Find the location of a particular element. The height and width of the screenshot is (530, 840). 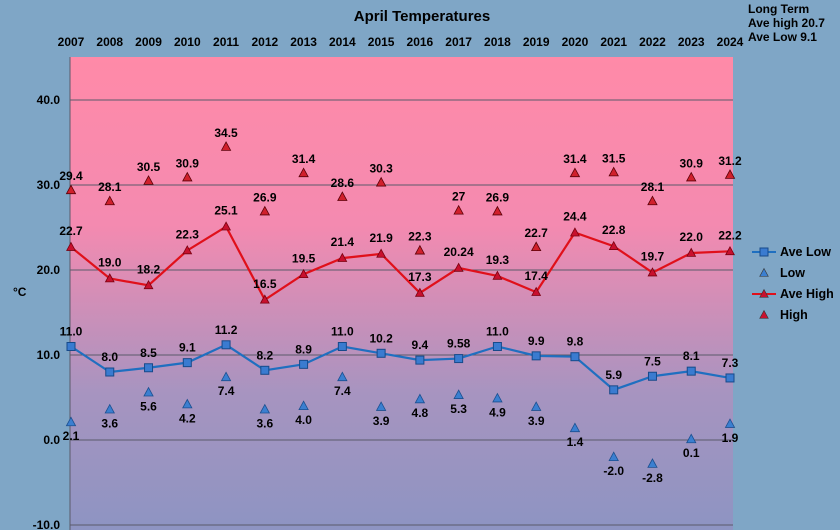

x-tick-label: 2023 is located at coordinates (691, 42).